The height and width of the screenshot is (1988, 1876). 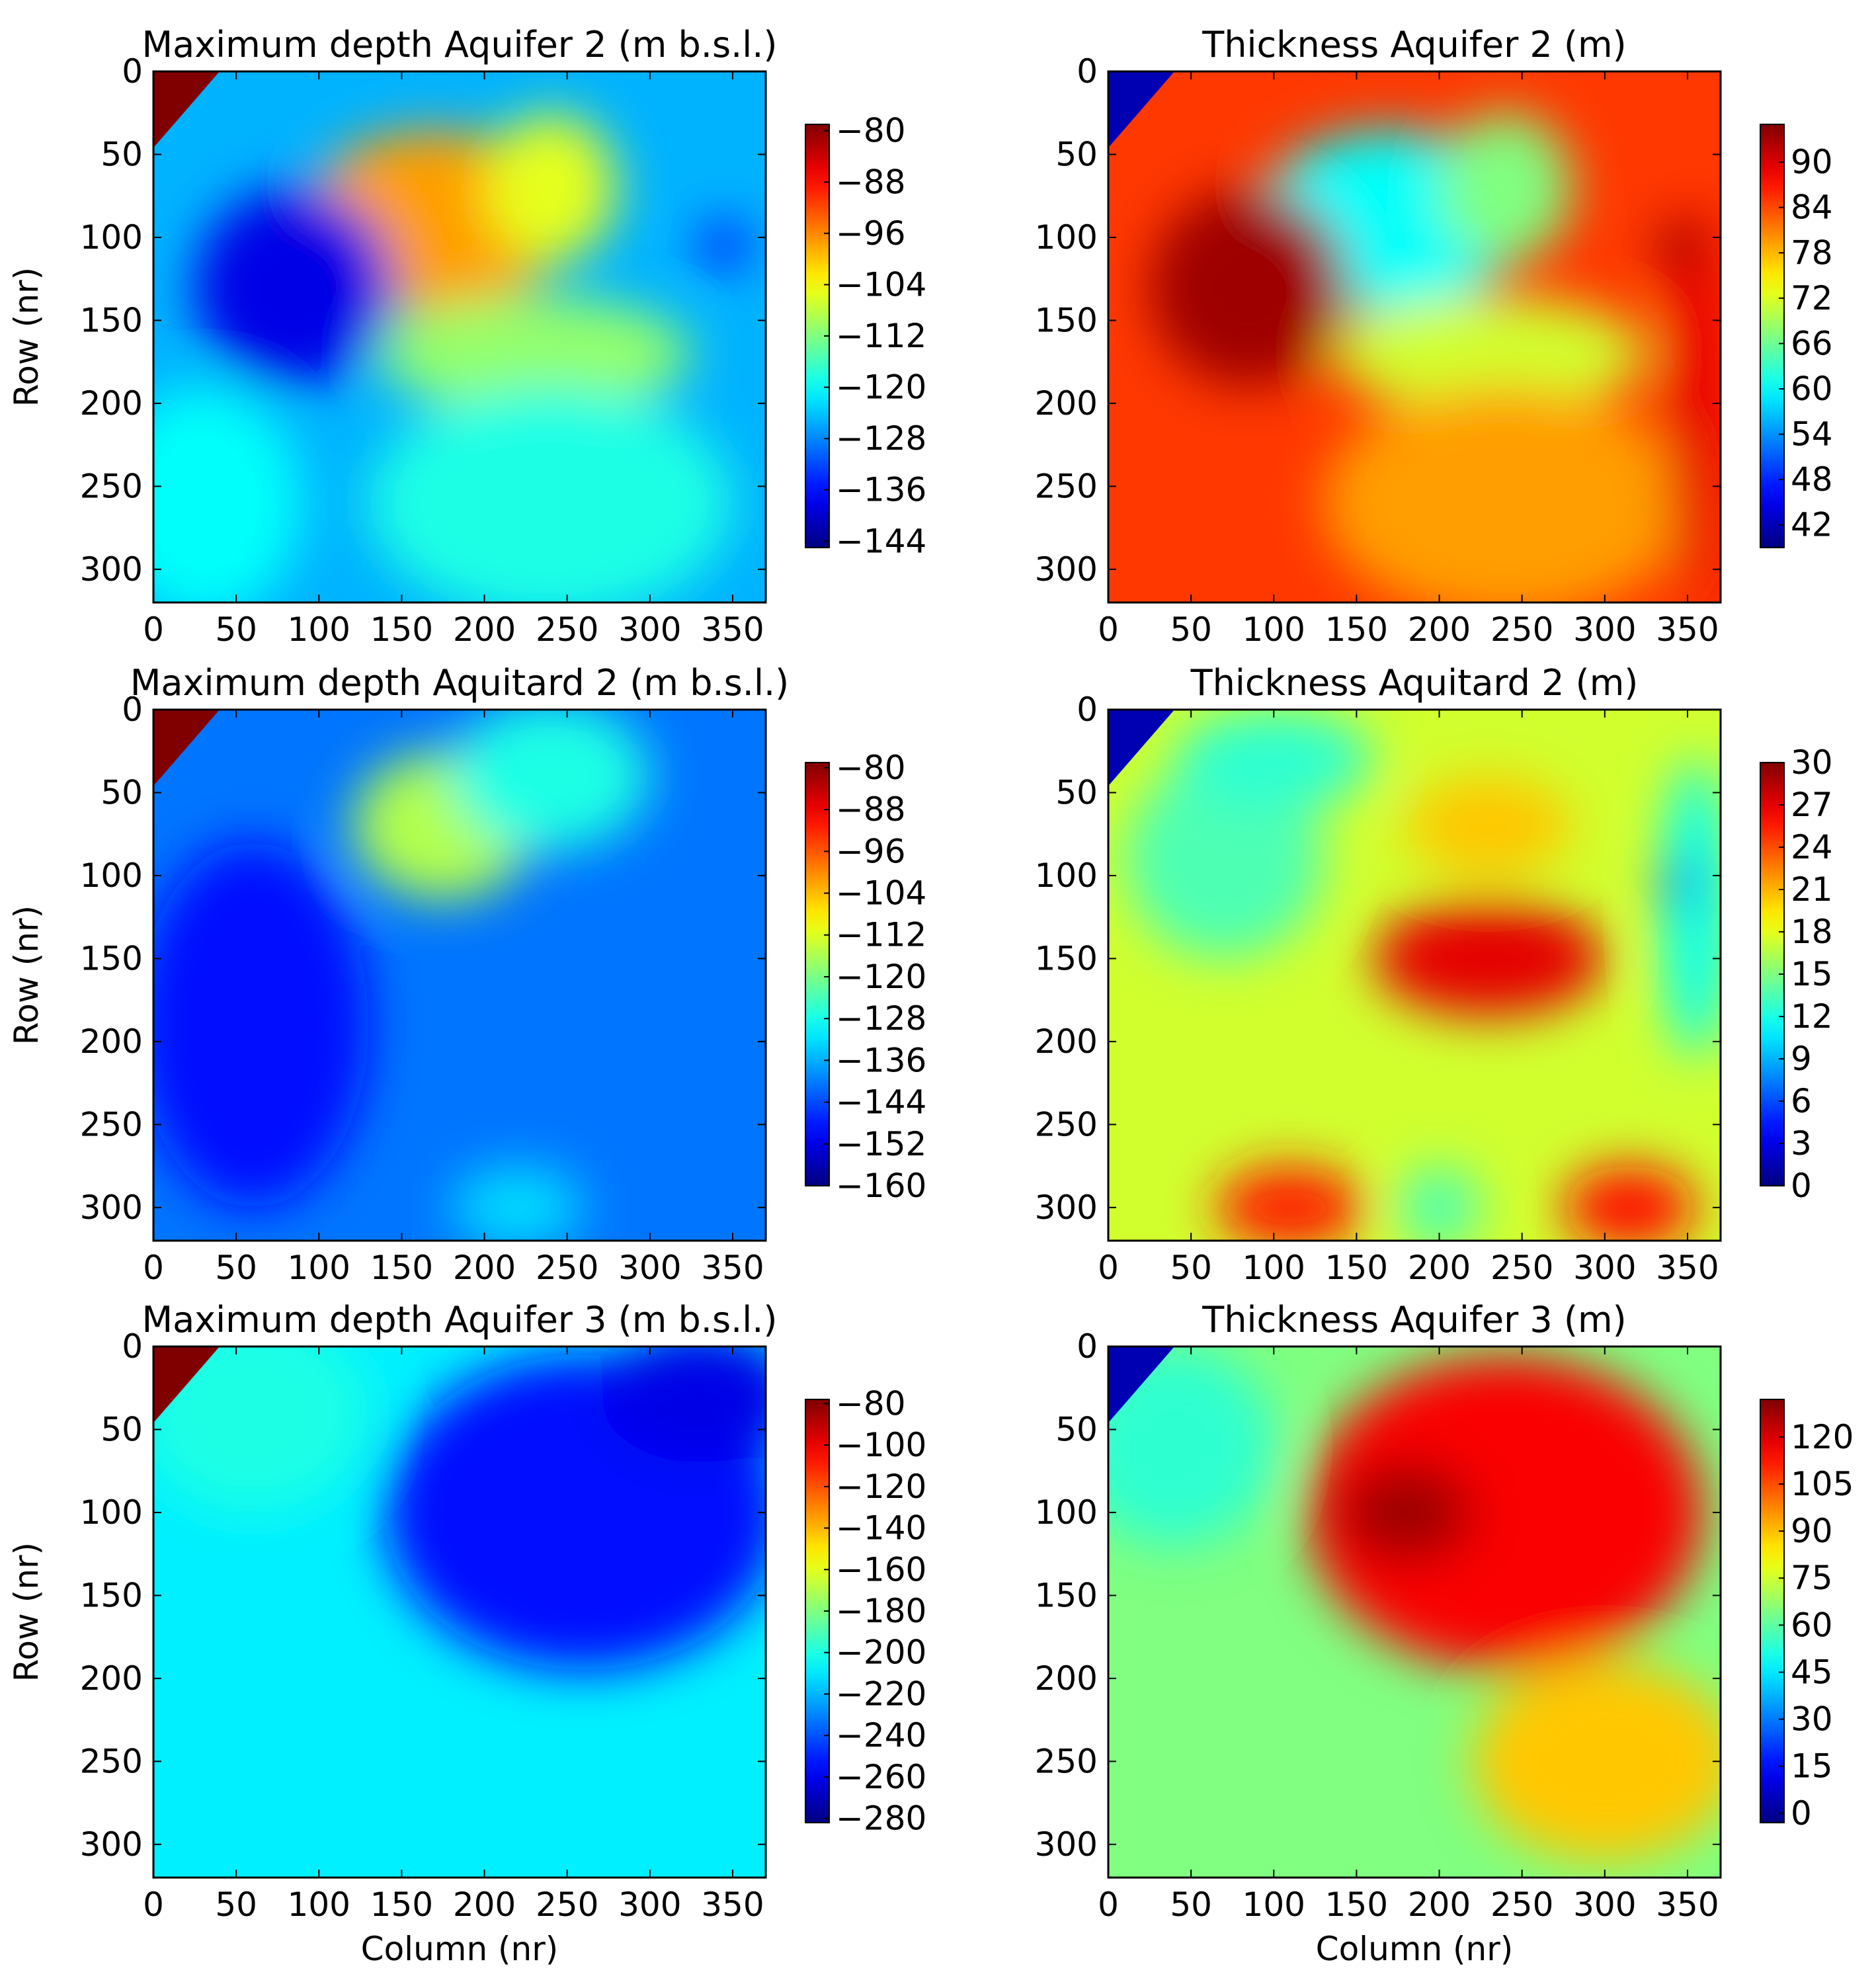 What do you see at coordinates (1812, 847) in the screenshot?
I see `colorbar-tick-label: 24` at bounding box center [1812, 847].